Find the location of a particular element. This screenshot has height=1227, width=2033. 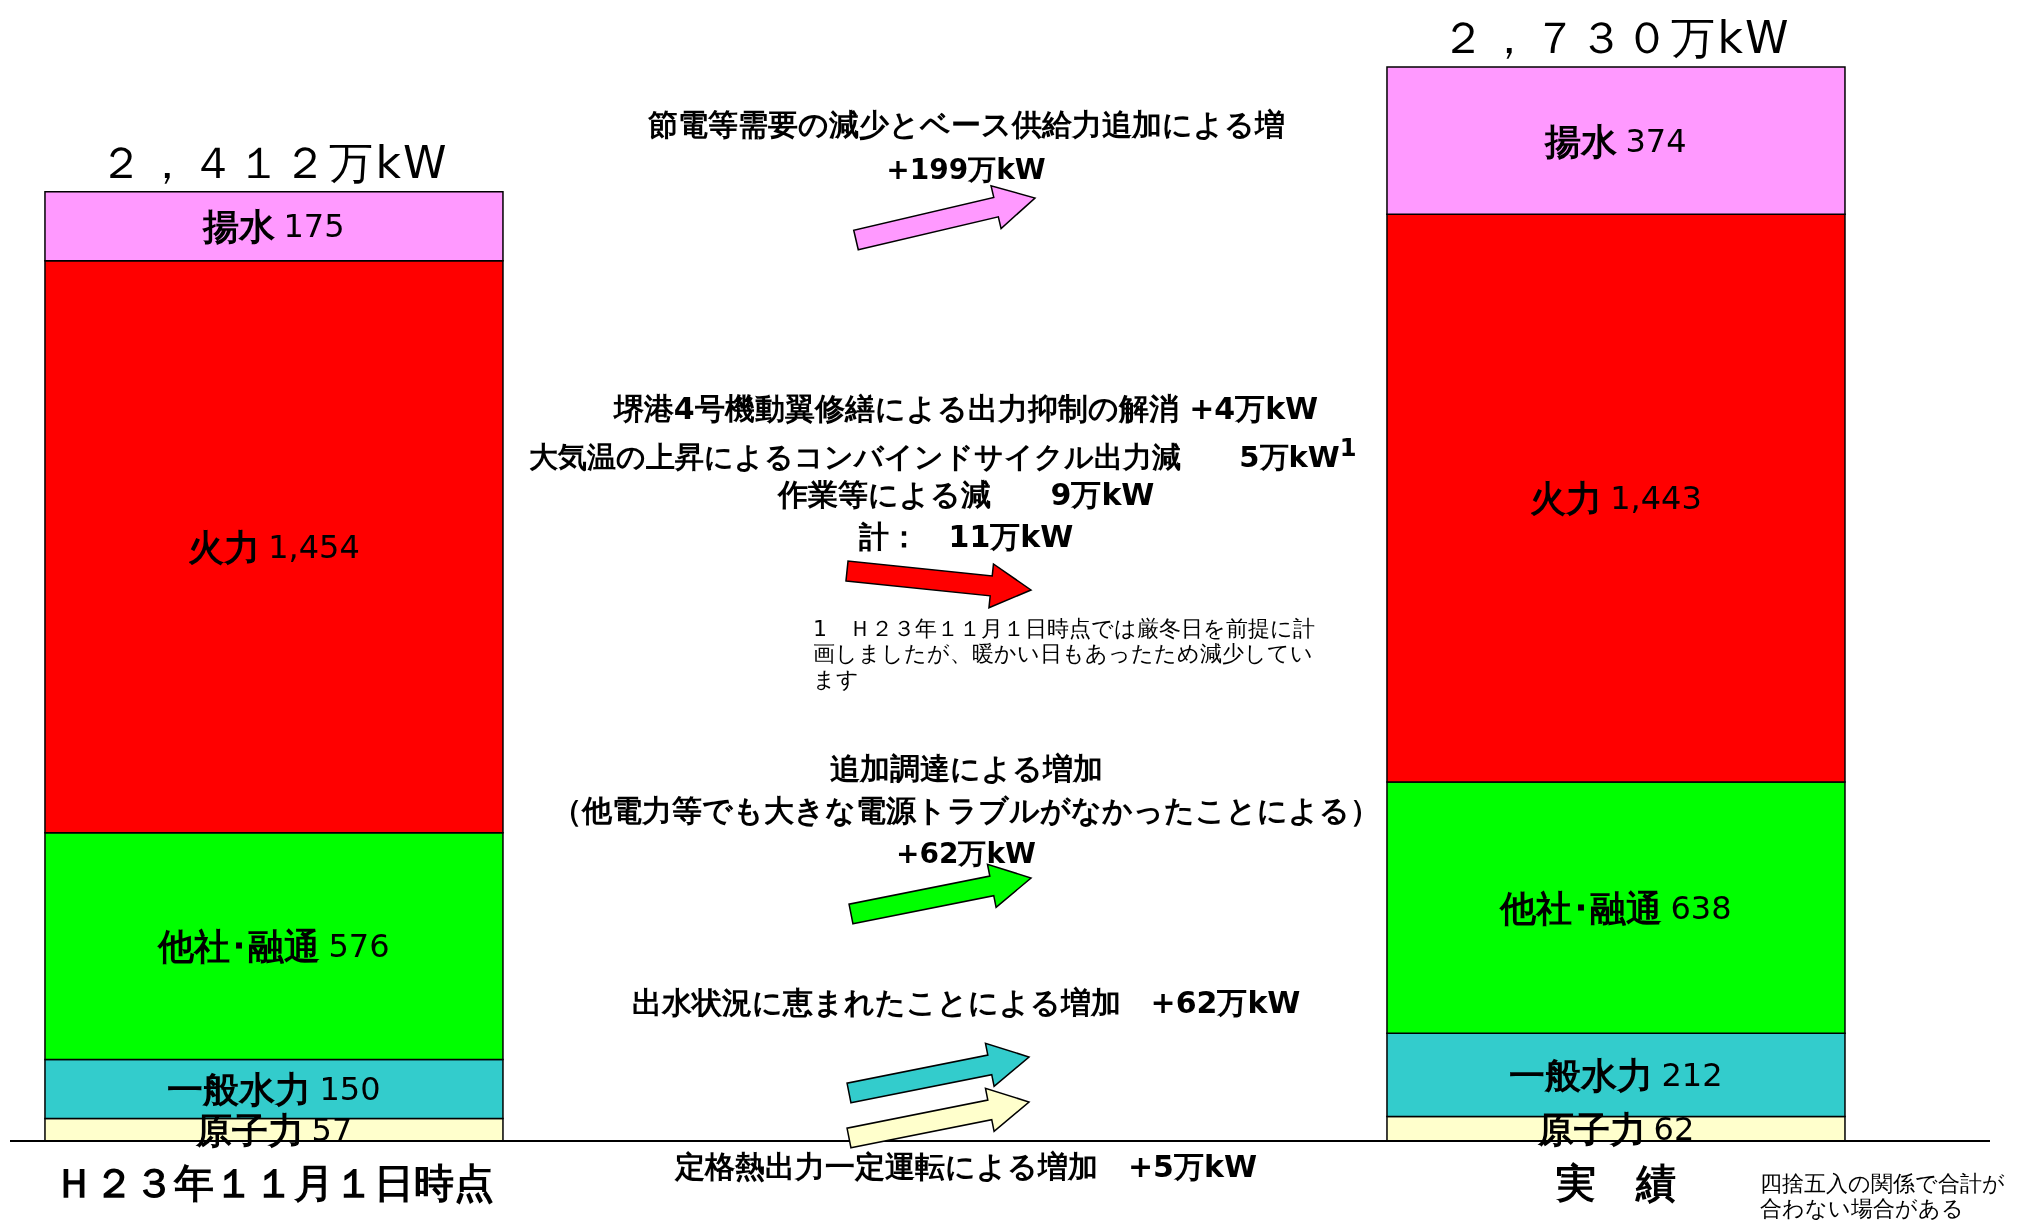

annotation: 大気温の上昇によるコンバインドサイクル出力減 5万kW$^{1}$ is located at coordinates (943, 454).